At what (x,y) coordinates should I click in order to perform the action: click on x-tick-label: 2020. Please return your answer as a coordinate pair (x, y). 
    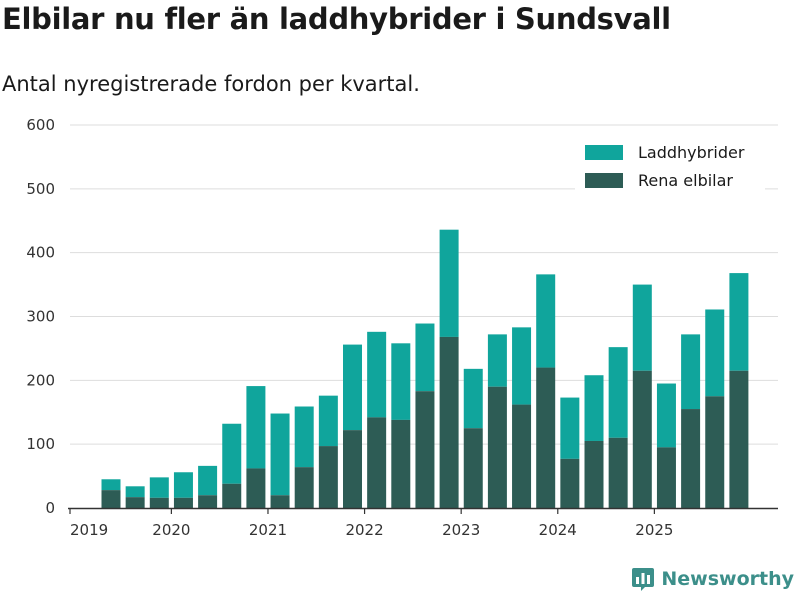
    Looking at the image, I should click on (171, 530).